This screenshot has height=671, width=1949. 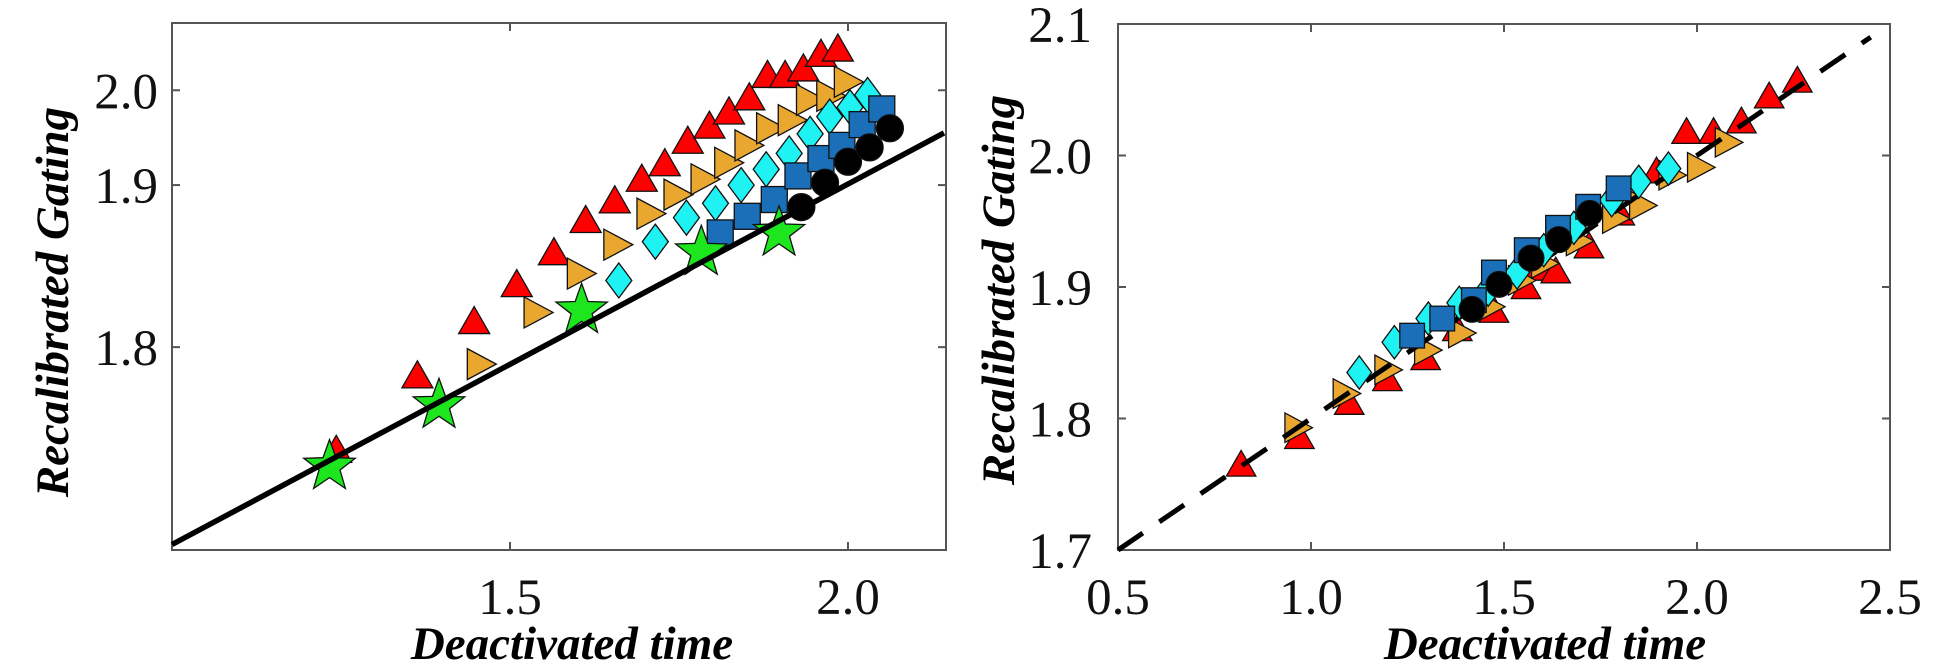 I want to click on left-y-axis-title: Recalibrated Gating, so click(x=53, y=302).